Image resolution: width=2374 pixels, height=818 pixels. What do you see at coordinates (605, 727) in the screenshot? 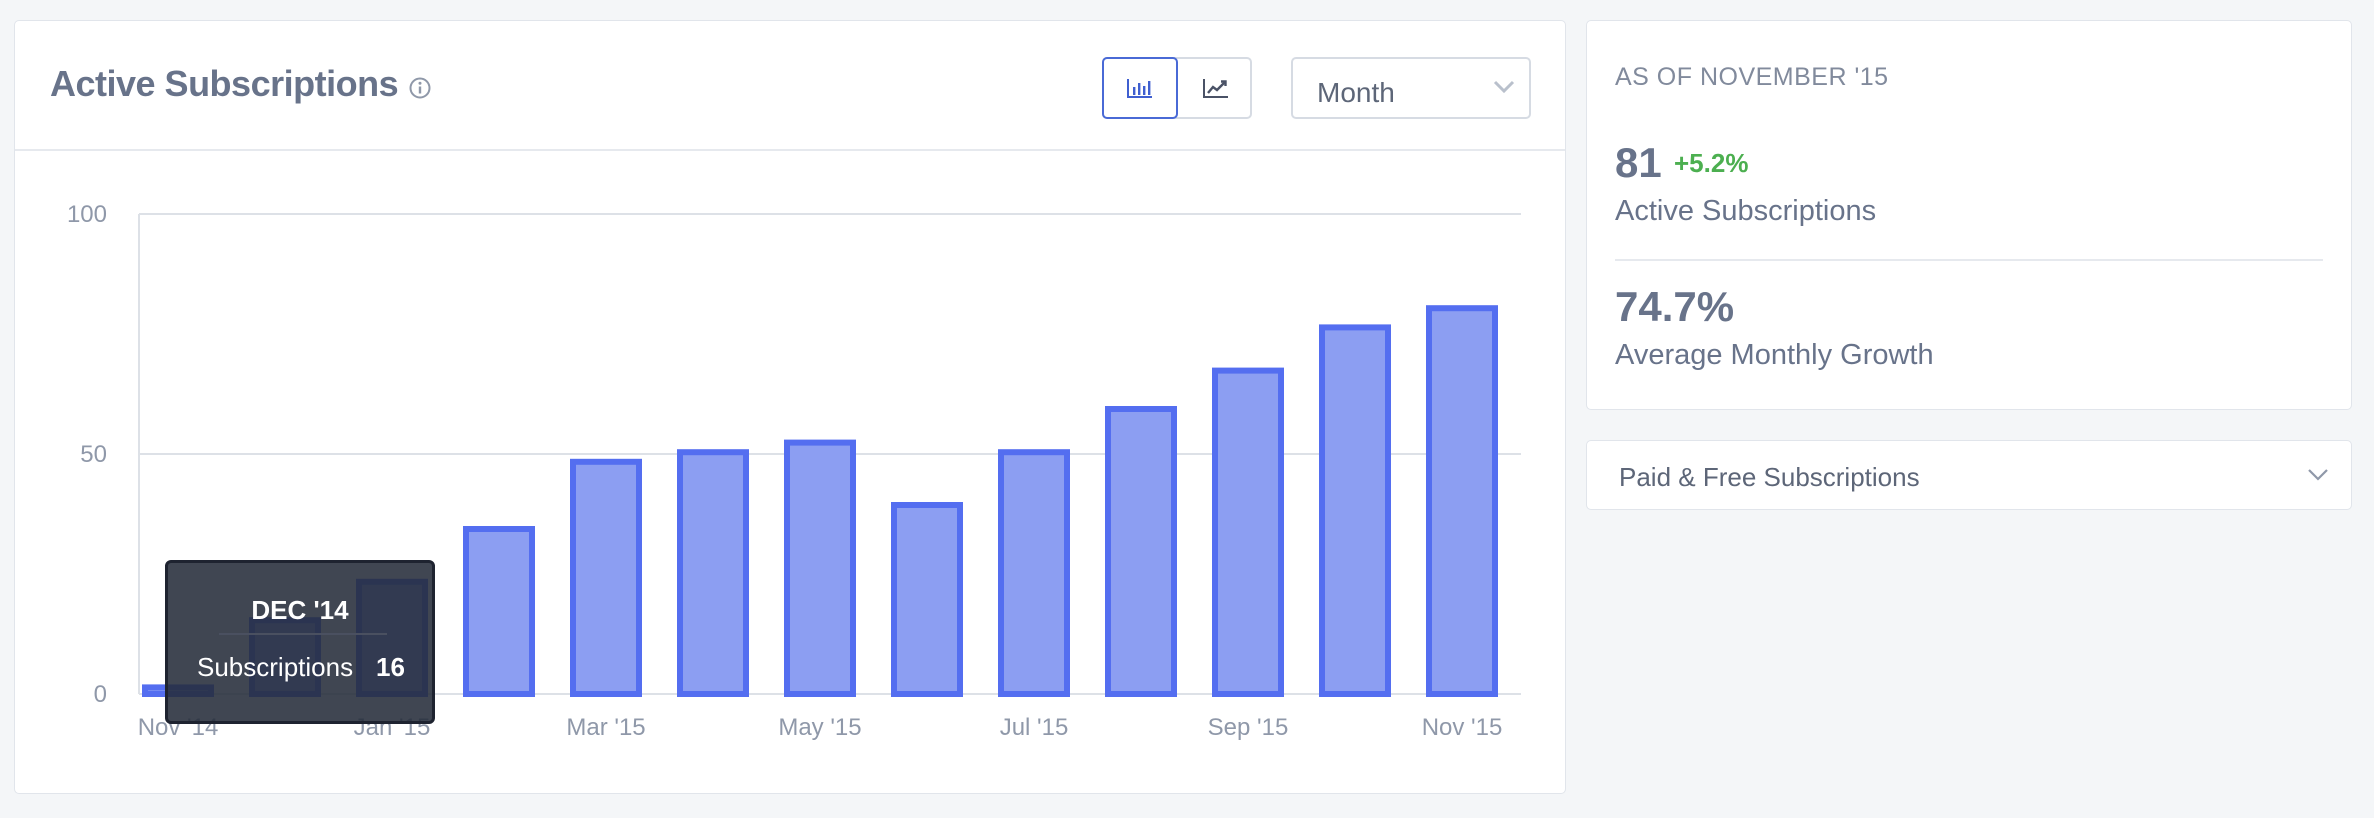
I see `x-tick-label: Mar '15` at bounding box center [605, 727].